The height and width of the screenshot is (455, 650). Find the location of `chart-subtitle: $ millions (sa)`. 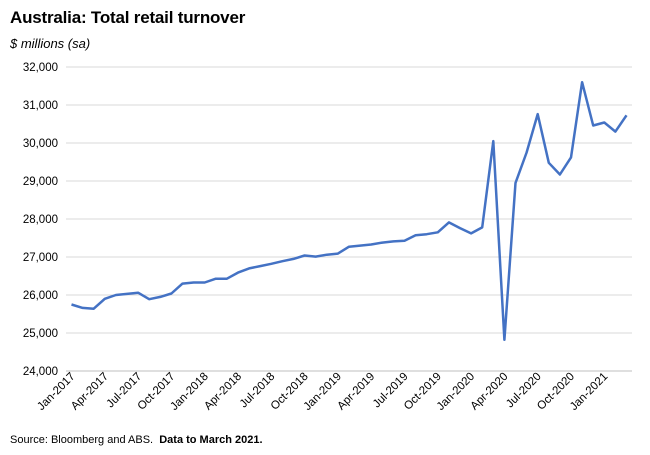

chart-subtitle: $ millions (sa) is located at coordinates (50, 43).